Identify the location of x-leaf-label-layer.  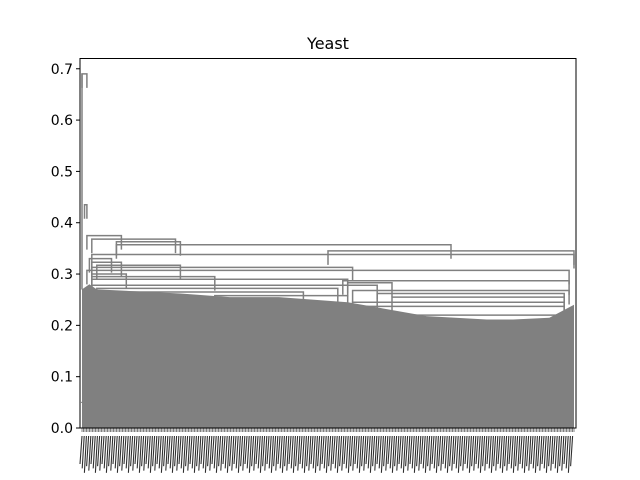
(326, 454).